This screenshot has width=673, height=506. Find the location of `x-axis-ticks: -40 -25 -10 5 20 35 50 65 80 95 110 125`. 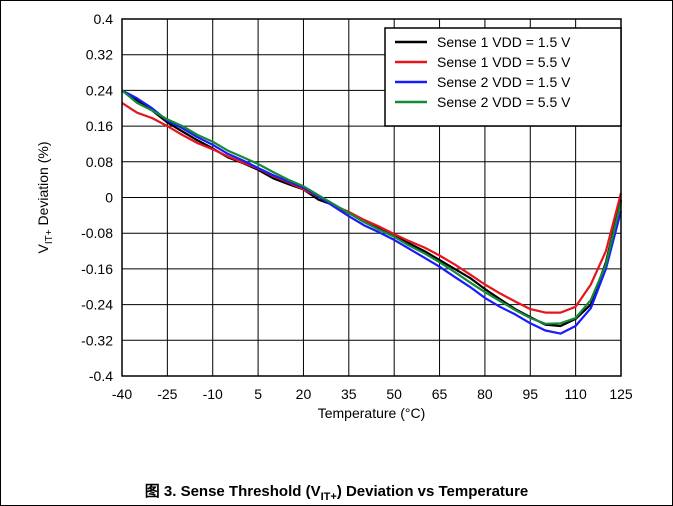

x-axis-ticks: -40 -25 -10 5 20 35 50 65 80 95 110 125 is located at coordinates (372, 394).